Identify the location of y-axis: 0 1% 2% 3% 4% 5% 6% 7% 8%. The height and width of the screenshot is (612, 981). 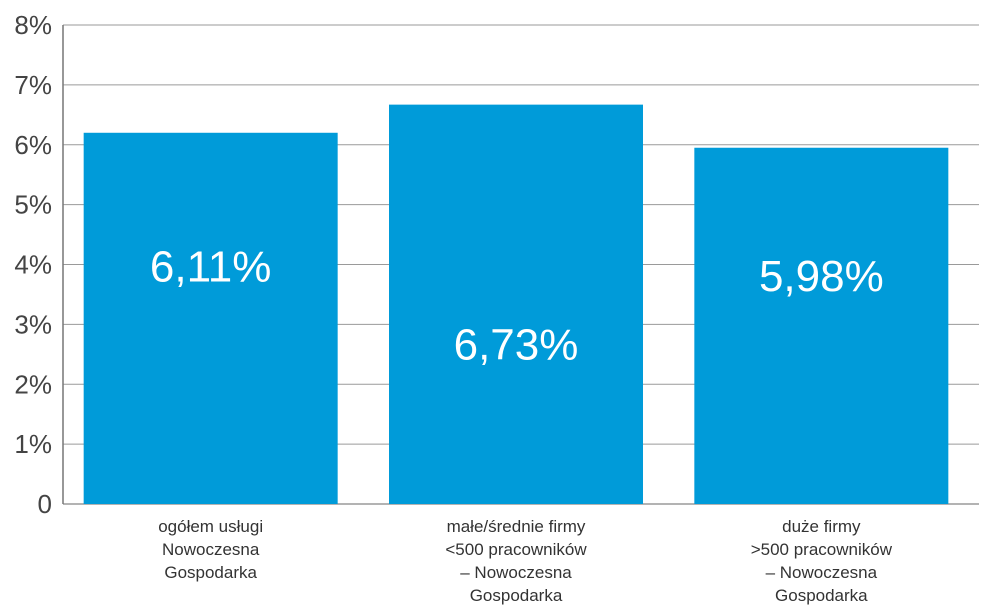
(39, 264).